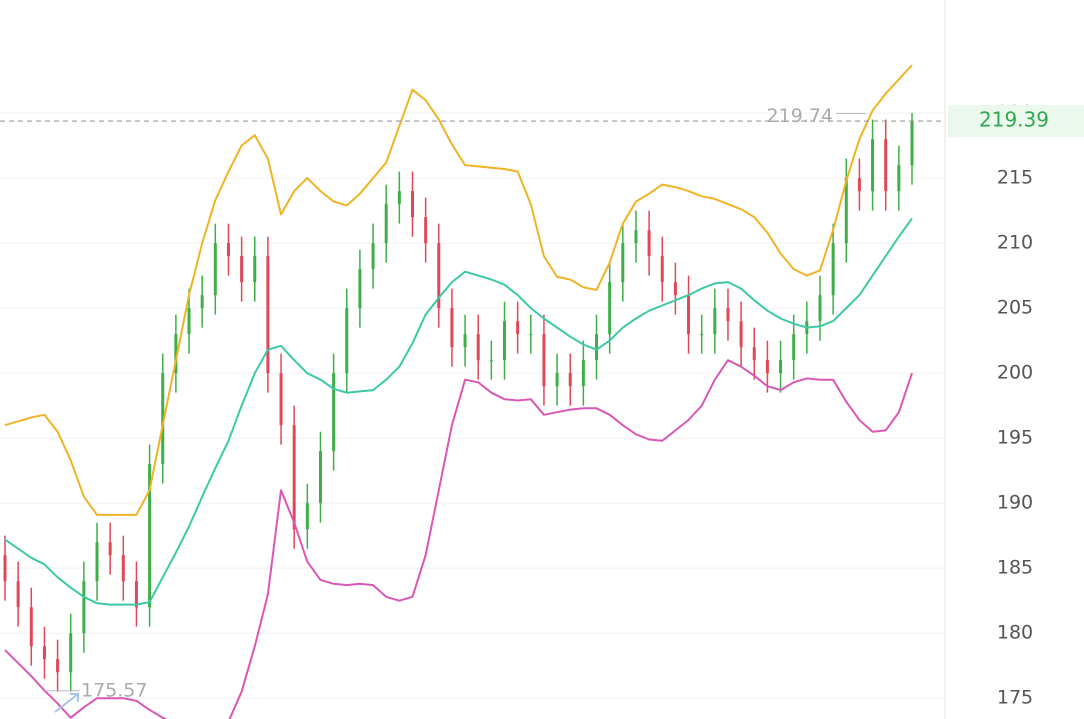 The image size is (1084, 719). Describe the element at coordinates (1015, 503) in the screenshot. I see `y-tick-label: 190` at that location.